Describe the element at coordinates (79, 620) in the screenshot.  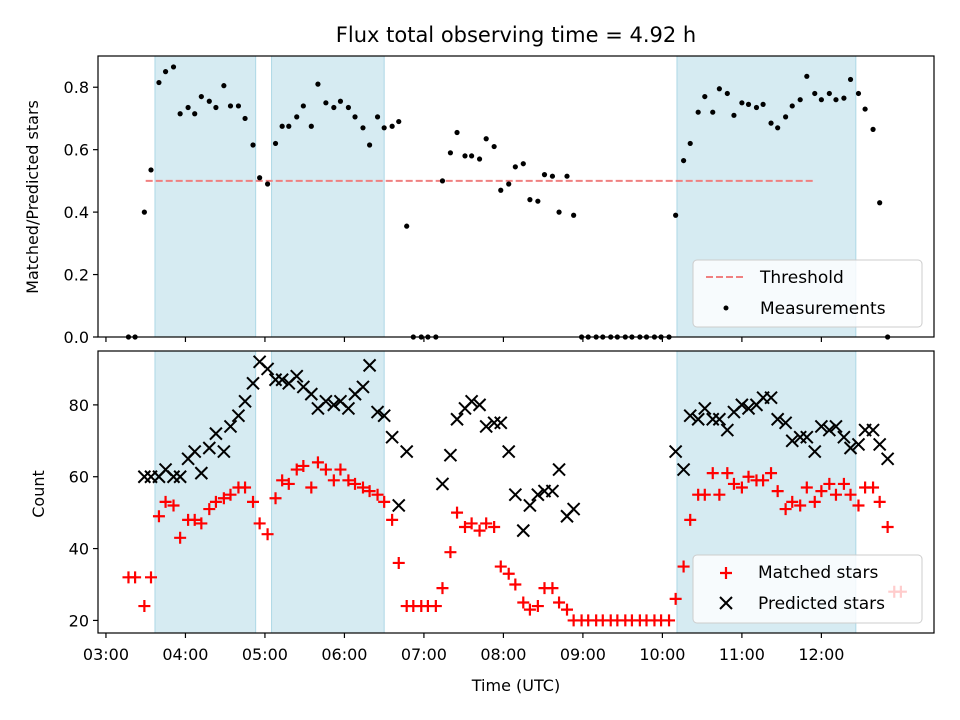
I see `y-tick-label: 20` at that location.